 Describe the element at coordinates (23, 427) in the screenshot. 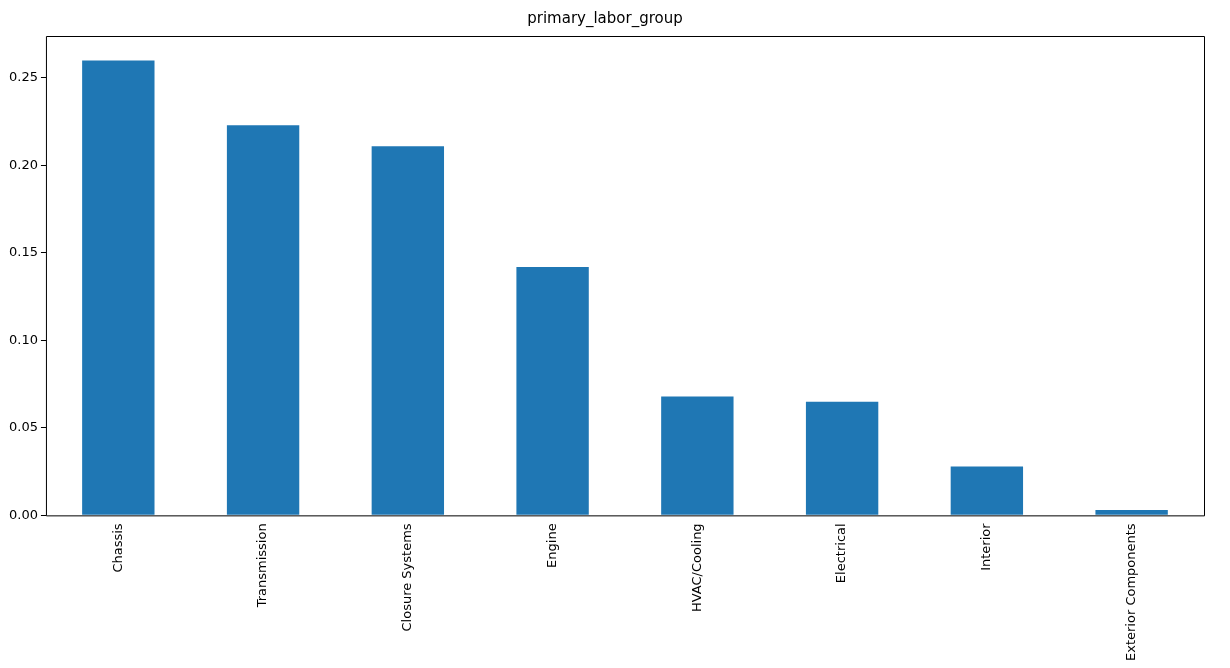

I see `y-tick-label: 0.05` at that location.